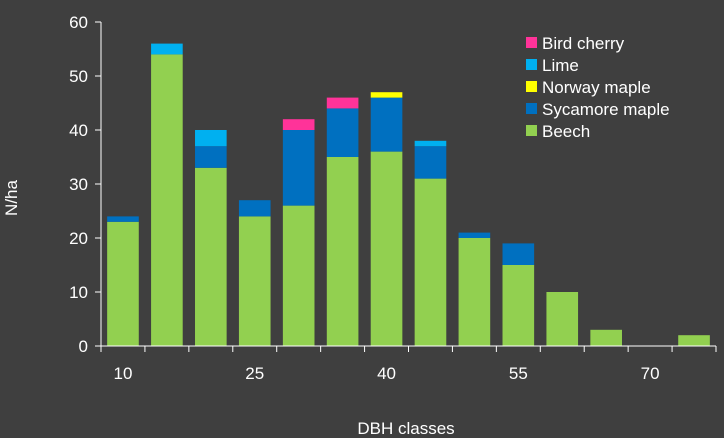 The height and width of the screenshot is (438, 724). What do you see at coordinates (78, 292) in the screenshot?
I see `y-tick-label: 10` at bounding box center [78, 292].